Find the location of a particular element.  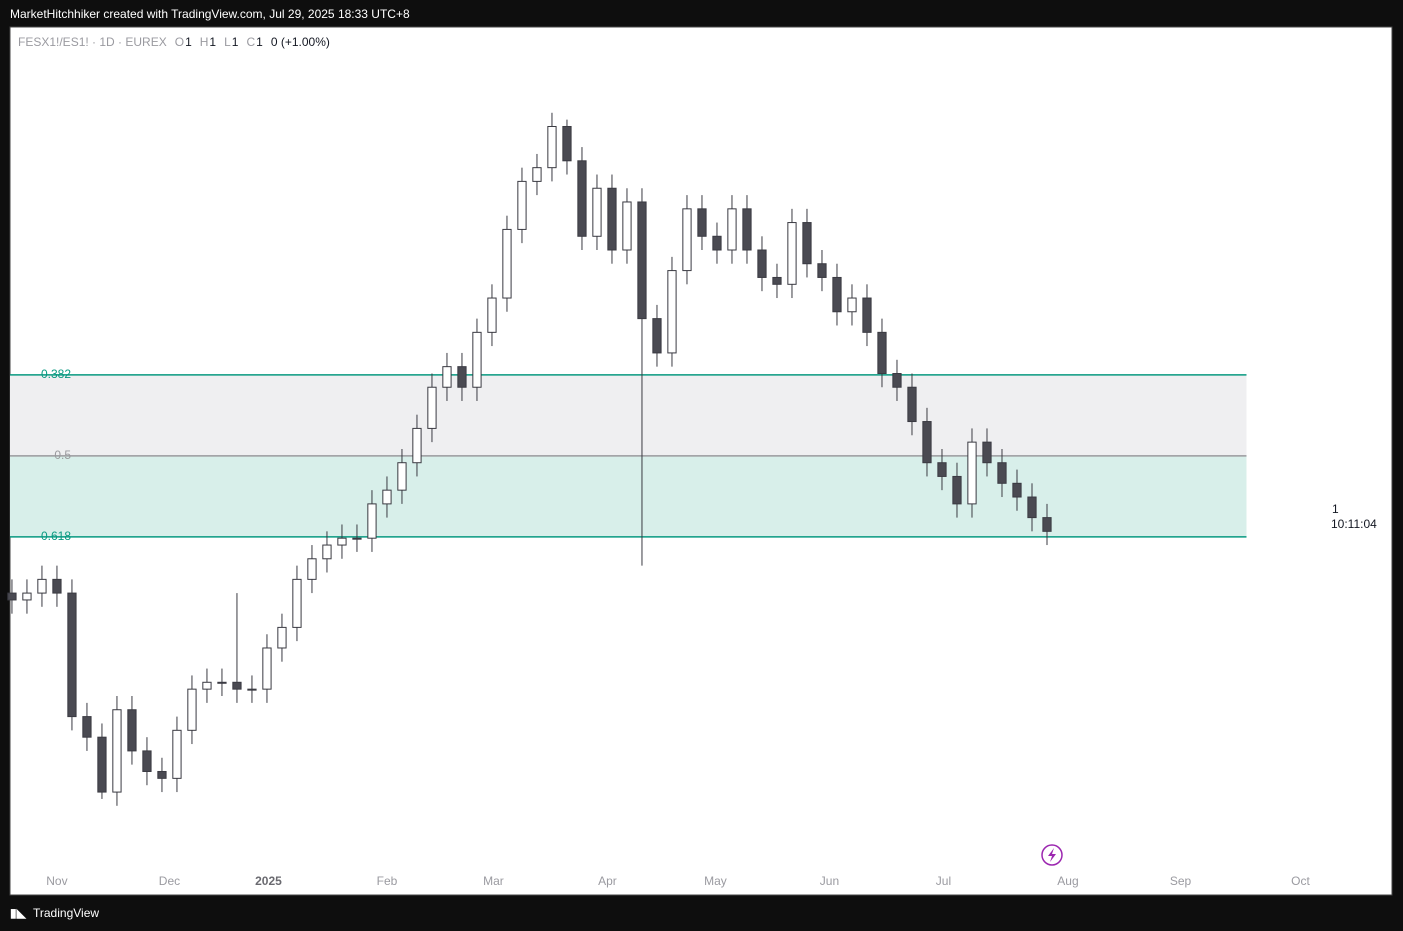

bolt-icon is located at coordinates (1052, 855).